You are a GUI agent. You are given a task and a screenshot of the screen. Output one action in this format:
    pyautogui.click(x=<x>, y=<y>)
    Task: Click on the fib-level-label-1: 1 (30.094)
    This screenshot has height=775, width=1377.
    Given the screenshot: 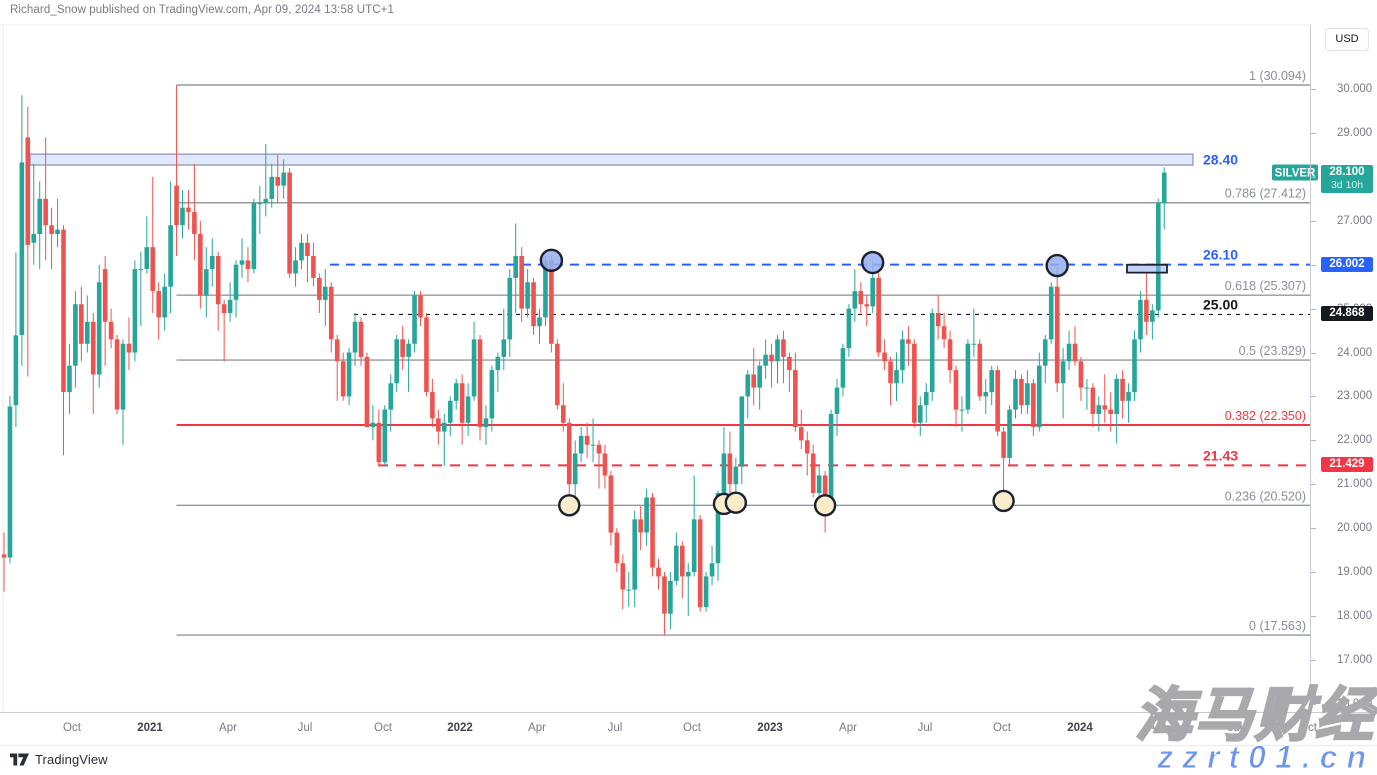 What is the action you would take?
    pyautogui.click(x=1277, y=76)
    